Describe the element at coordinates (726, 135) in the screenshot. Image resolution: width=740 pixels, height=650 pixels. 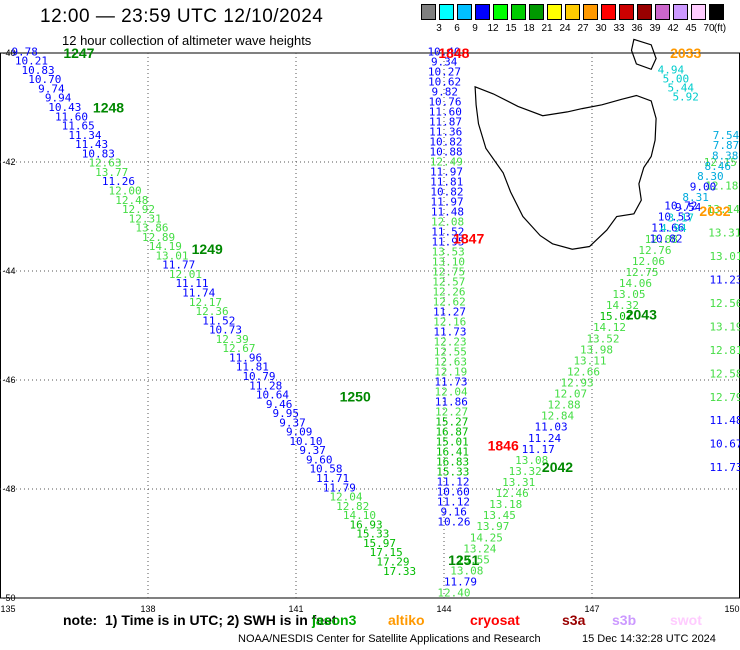
I see `wave-height-label: 7.54` at that location.